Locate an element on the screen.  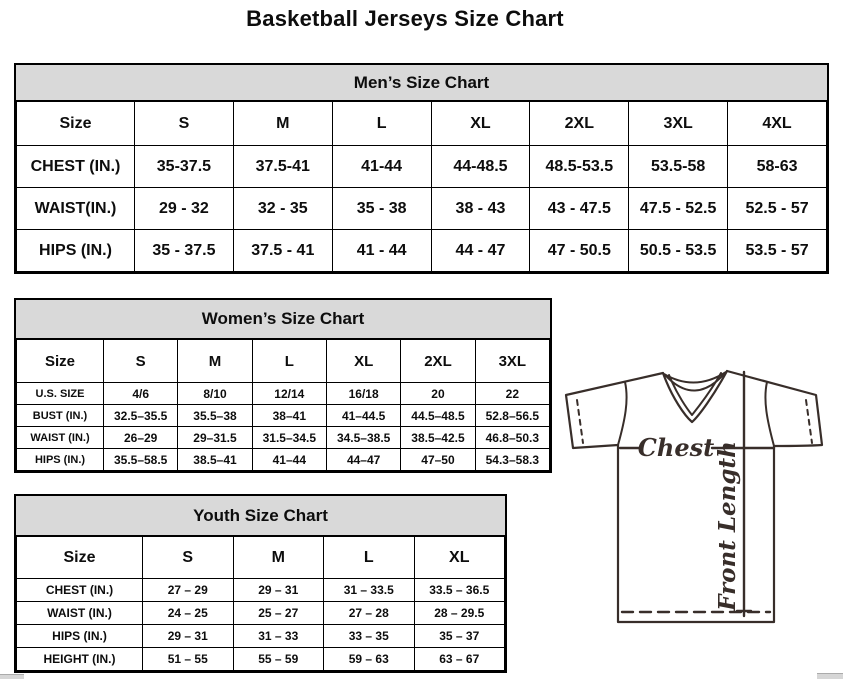
size-cell: 44 - 47 is located at coordinates (480, 250).